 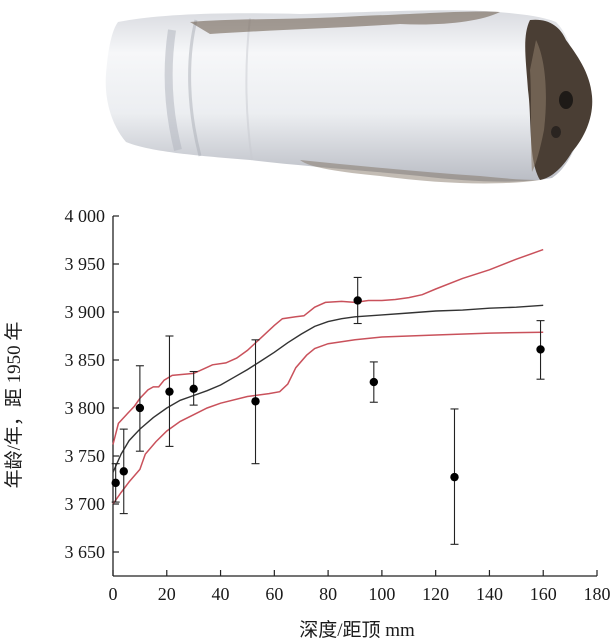 I want to click on x-tick-label: 180, so click(x=597, y=594).